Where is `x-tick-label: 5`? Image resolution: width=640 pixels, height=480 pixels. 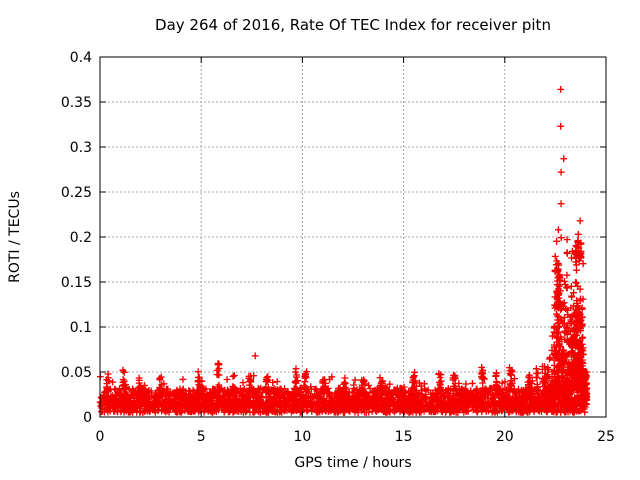
x-tick-label: 5 is located at coordinates (201, 437).